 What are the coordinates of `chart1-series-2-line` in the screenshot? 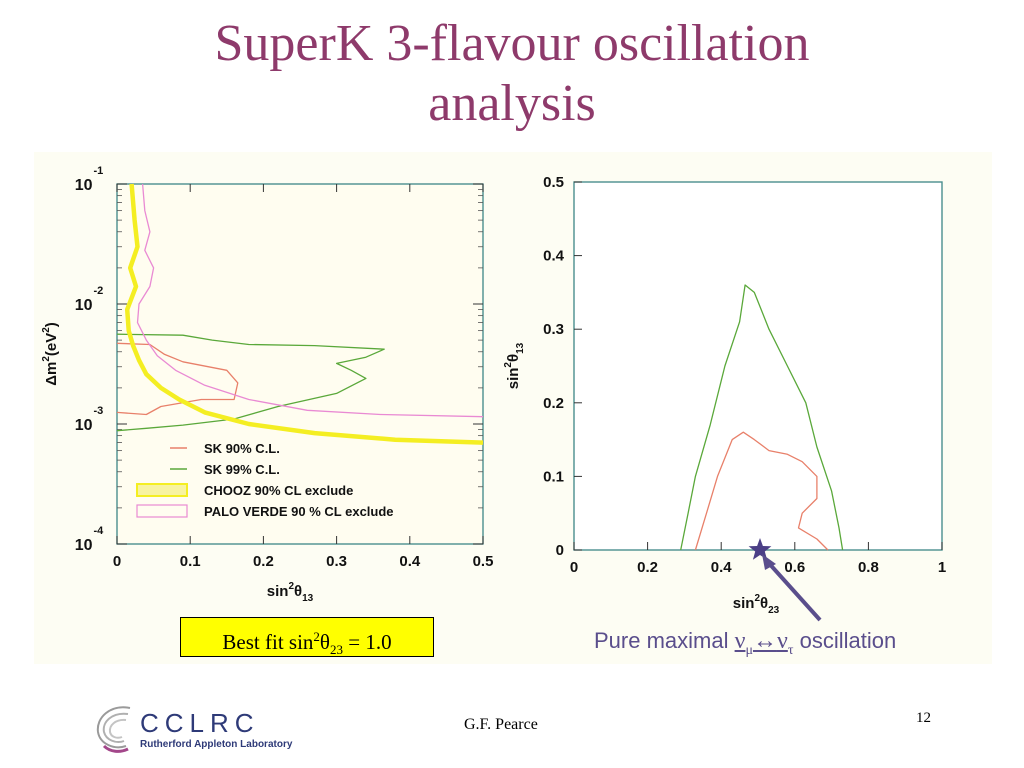 It's located at (304, 314).